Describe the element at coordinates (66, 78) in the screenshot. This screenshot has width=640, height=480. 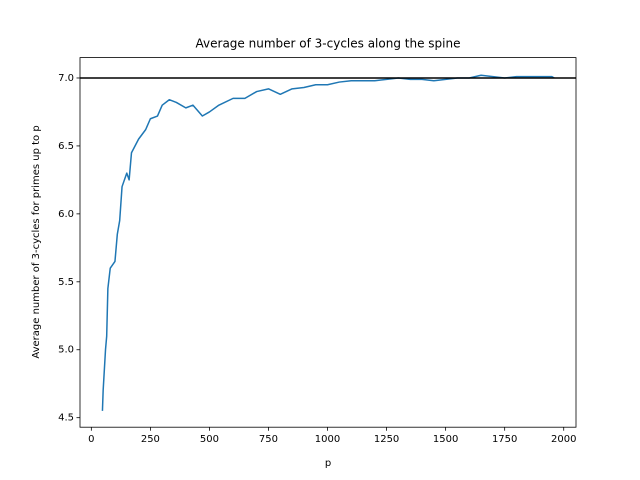
I see `y-tick-label: 7.0` at that location.